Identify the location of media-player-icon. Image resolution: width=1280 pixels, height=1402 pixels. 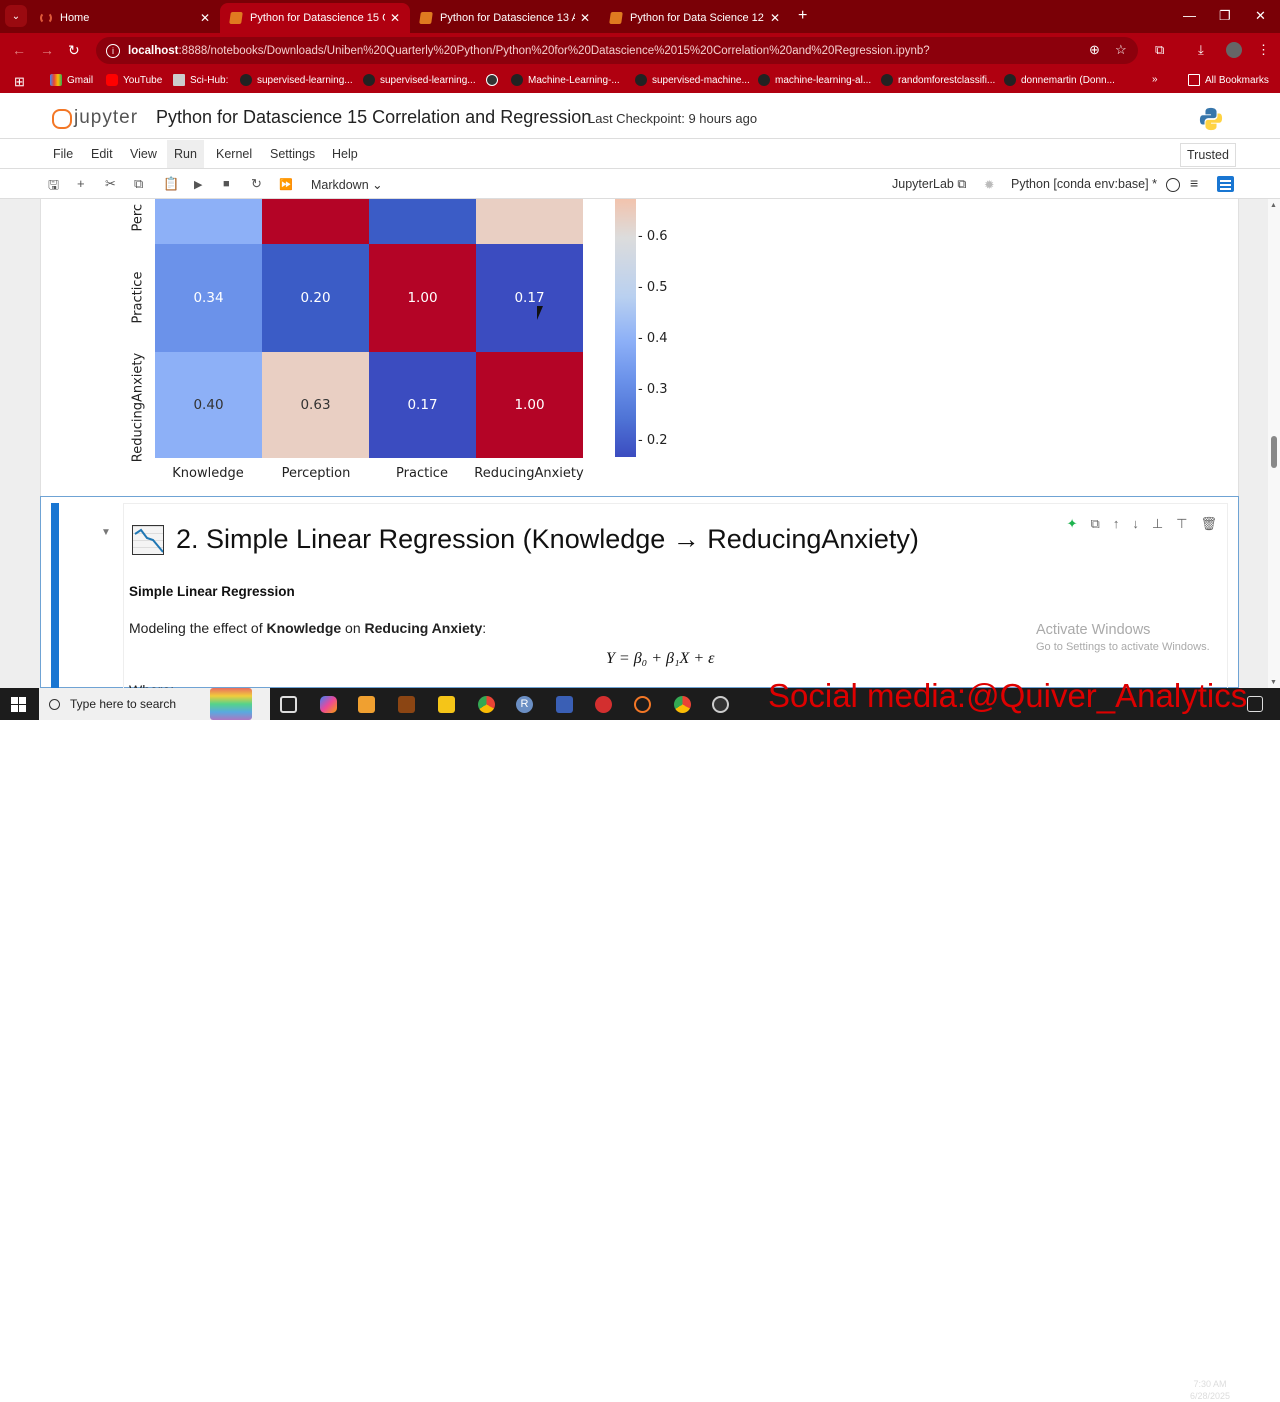
(366, 704).